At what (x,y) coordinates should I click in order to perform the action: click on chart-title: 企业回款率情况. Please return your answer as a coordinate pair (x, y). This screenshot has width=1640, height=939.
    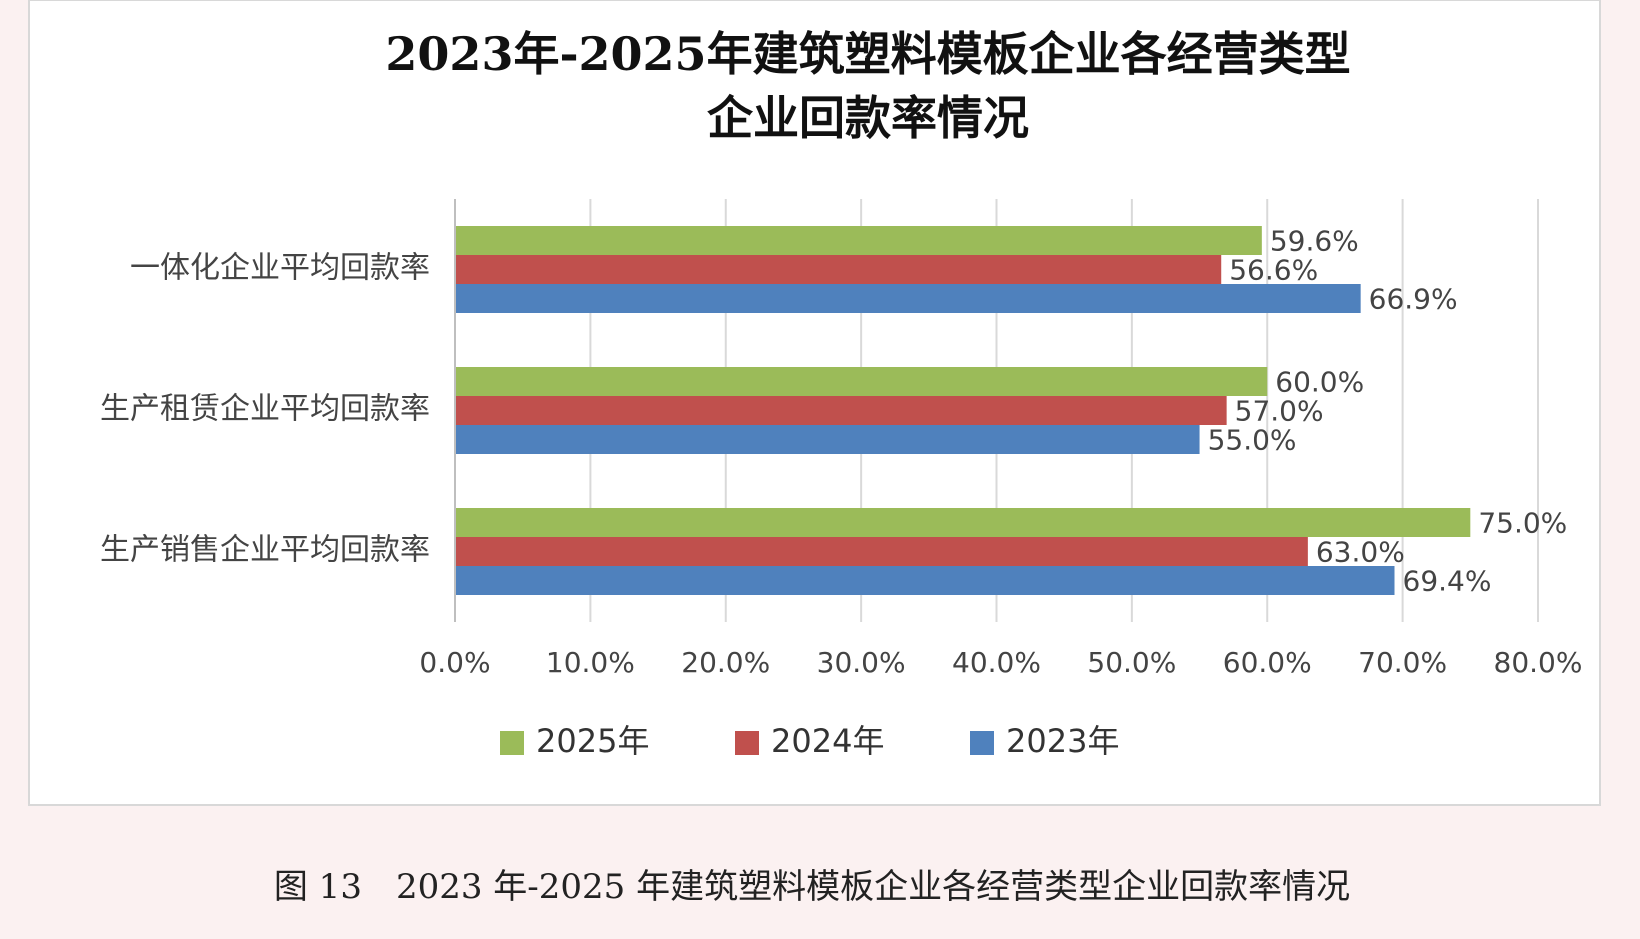
    Looking at the image, I should click on (868, 118).